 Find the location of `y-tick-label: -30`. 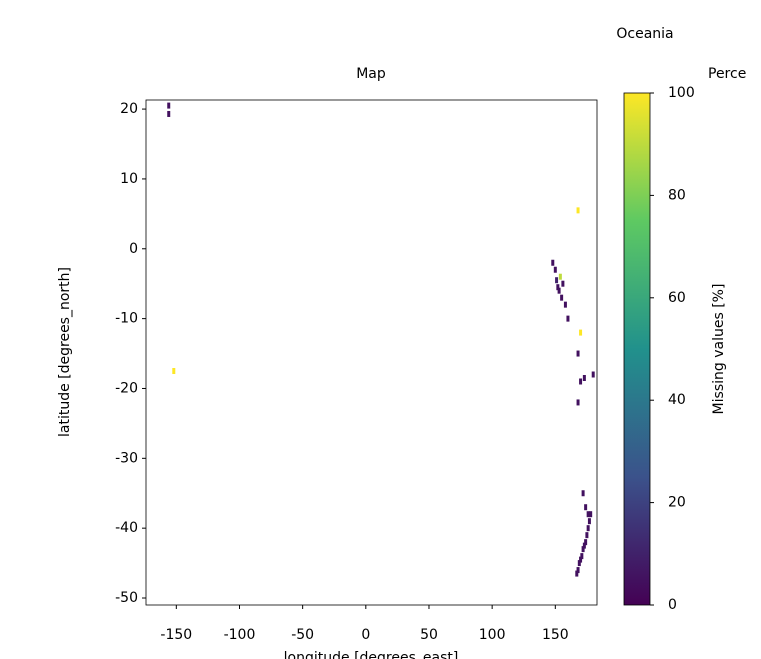

y-tick-label: -30 is located at coordinates (126, 458).